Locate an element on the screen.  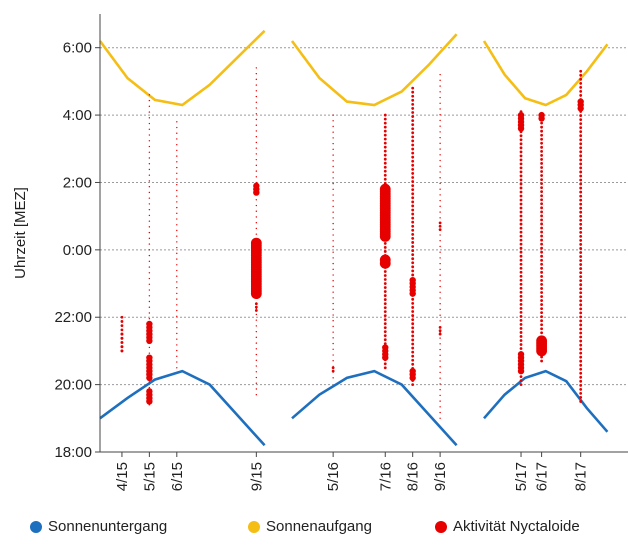
legend-marker-activity is located at coordinates (441, 526).